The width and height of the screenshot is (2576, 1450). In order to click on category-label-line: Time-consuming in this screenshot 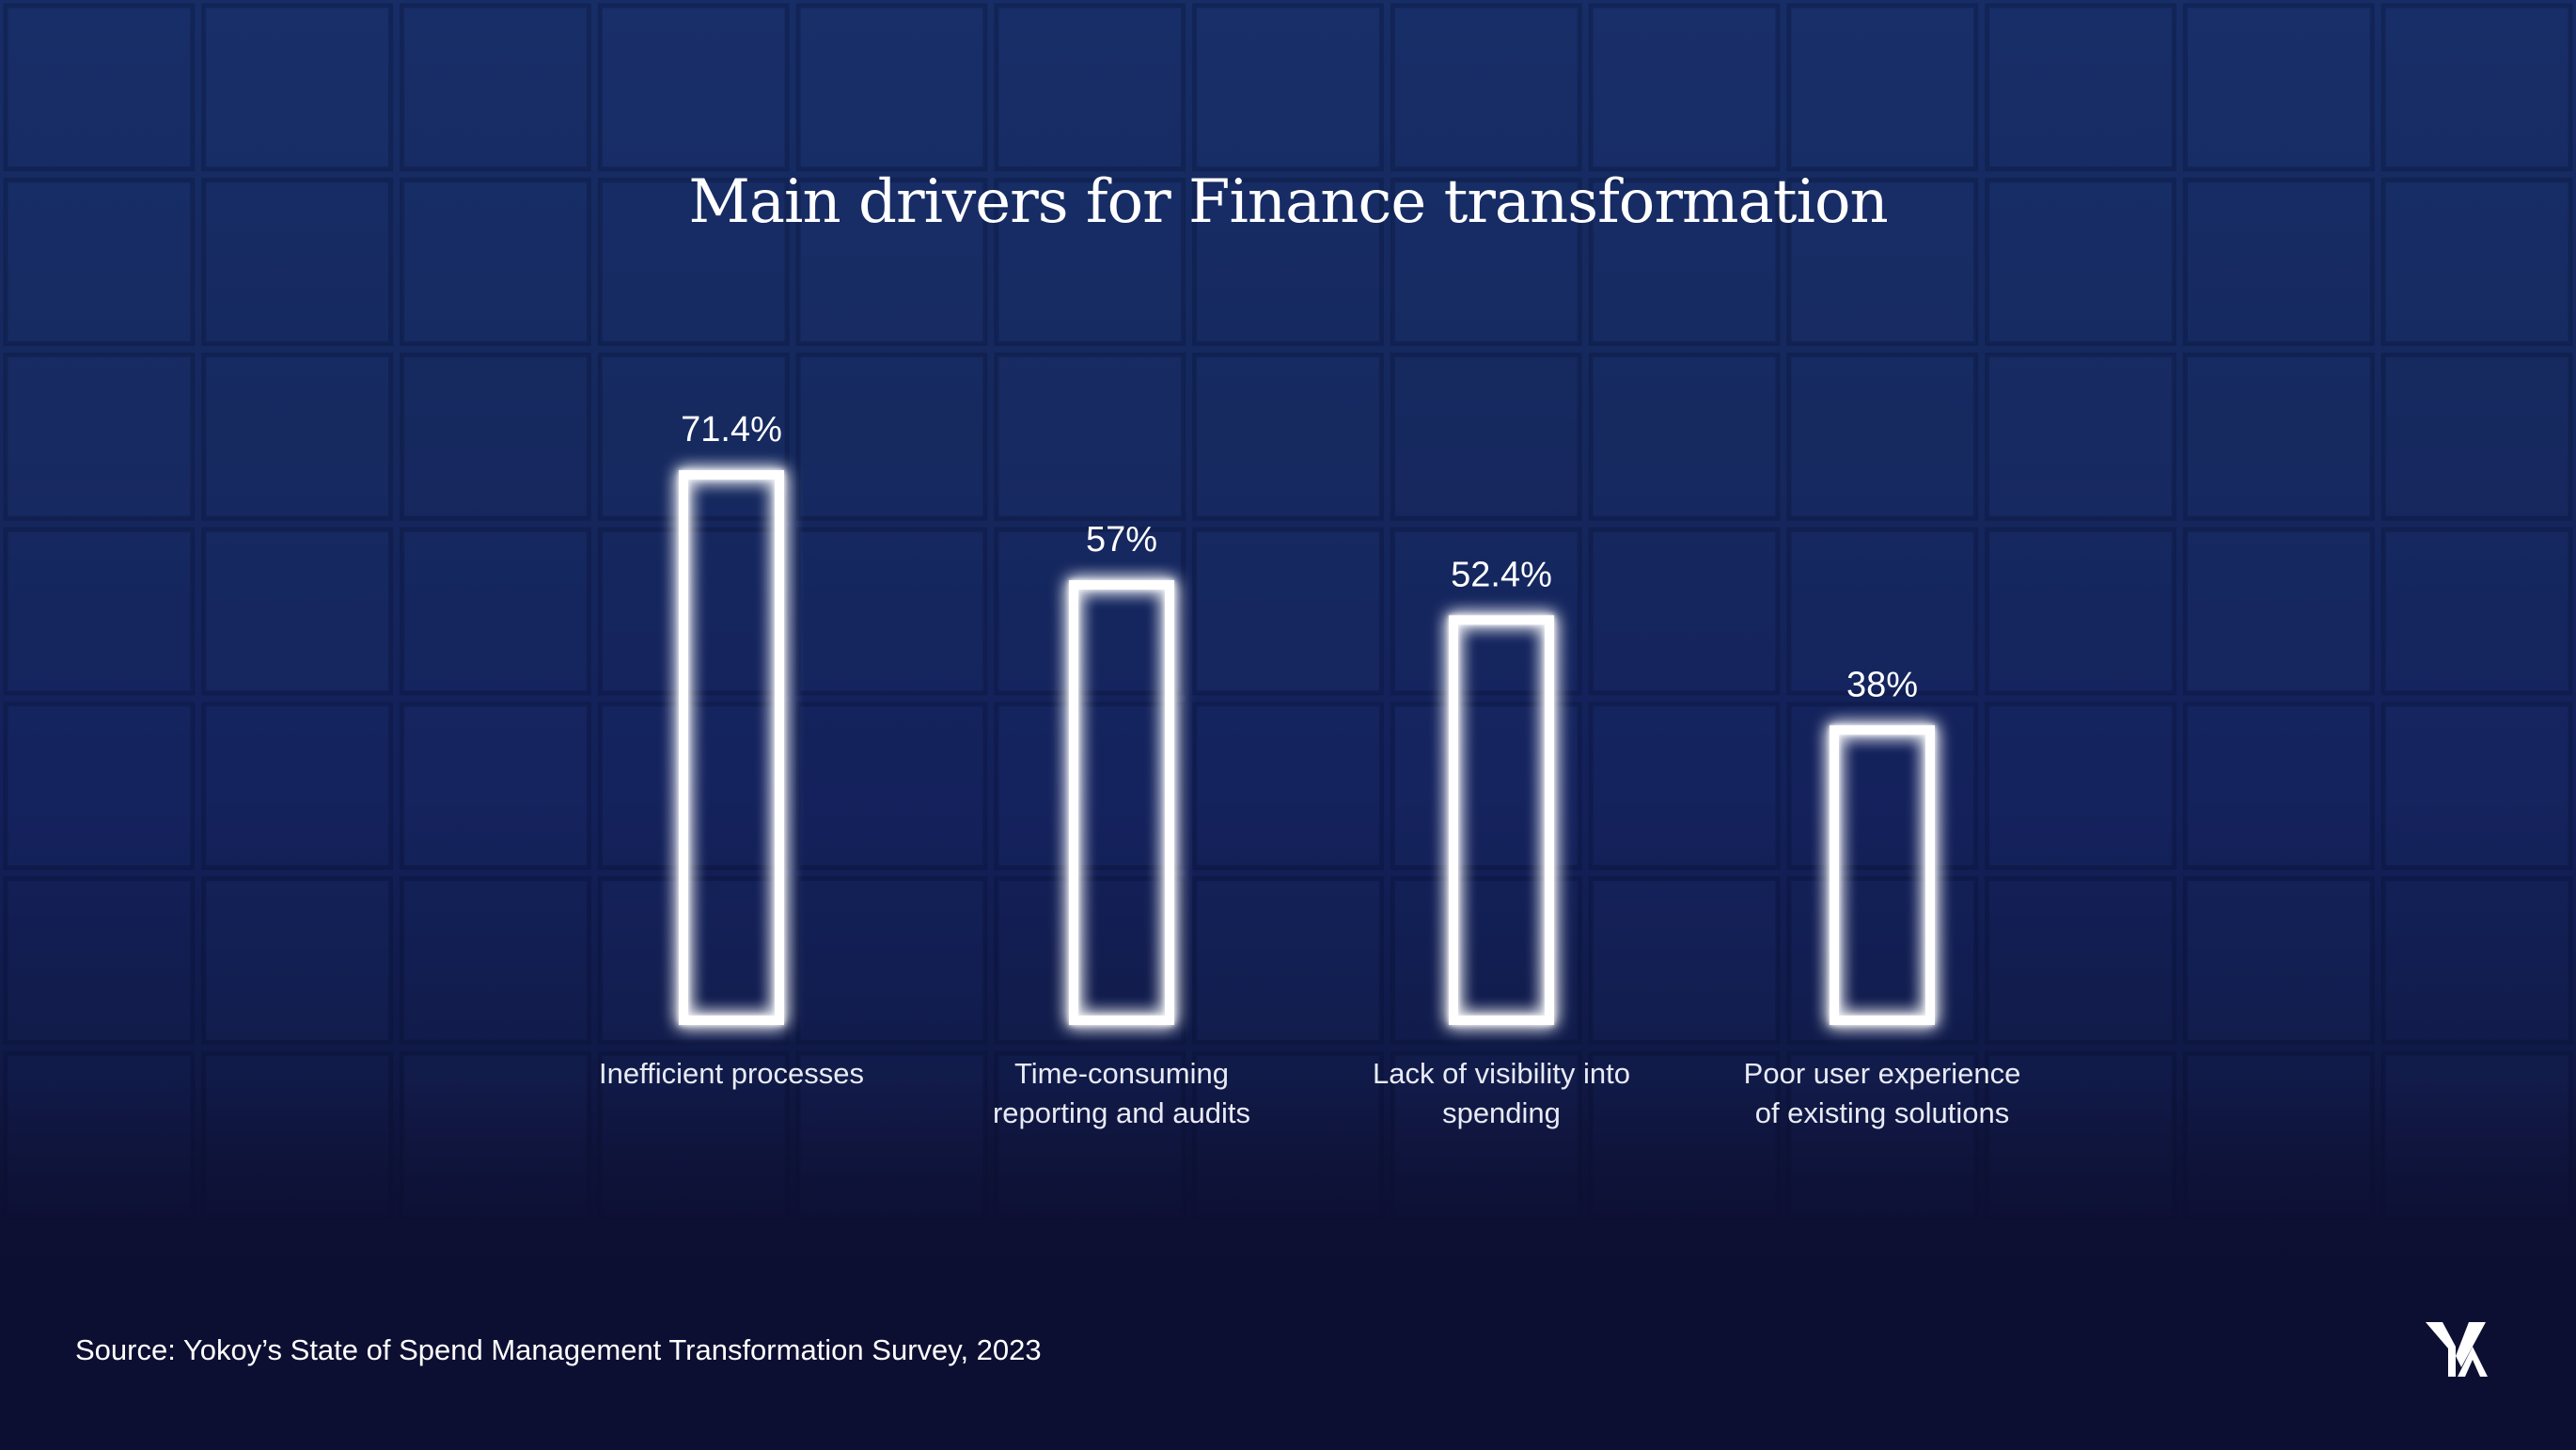, I will do `click(1121, 1073)`.